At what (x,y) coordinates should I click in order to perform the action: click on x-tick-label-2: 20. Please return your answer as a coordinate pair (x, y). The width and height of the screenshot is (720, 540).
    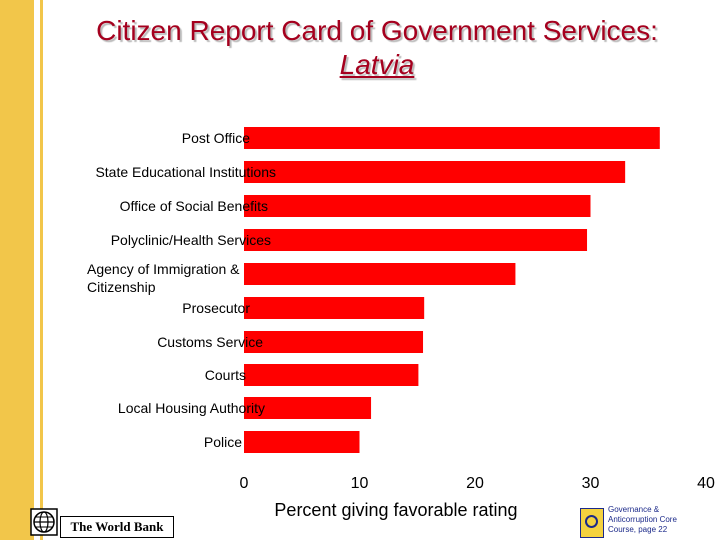
    Looking at the image, I should click on (475, 483).